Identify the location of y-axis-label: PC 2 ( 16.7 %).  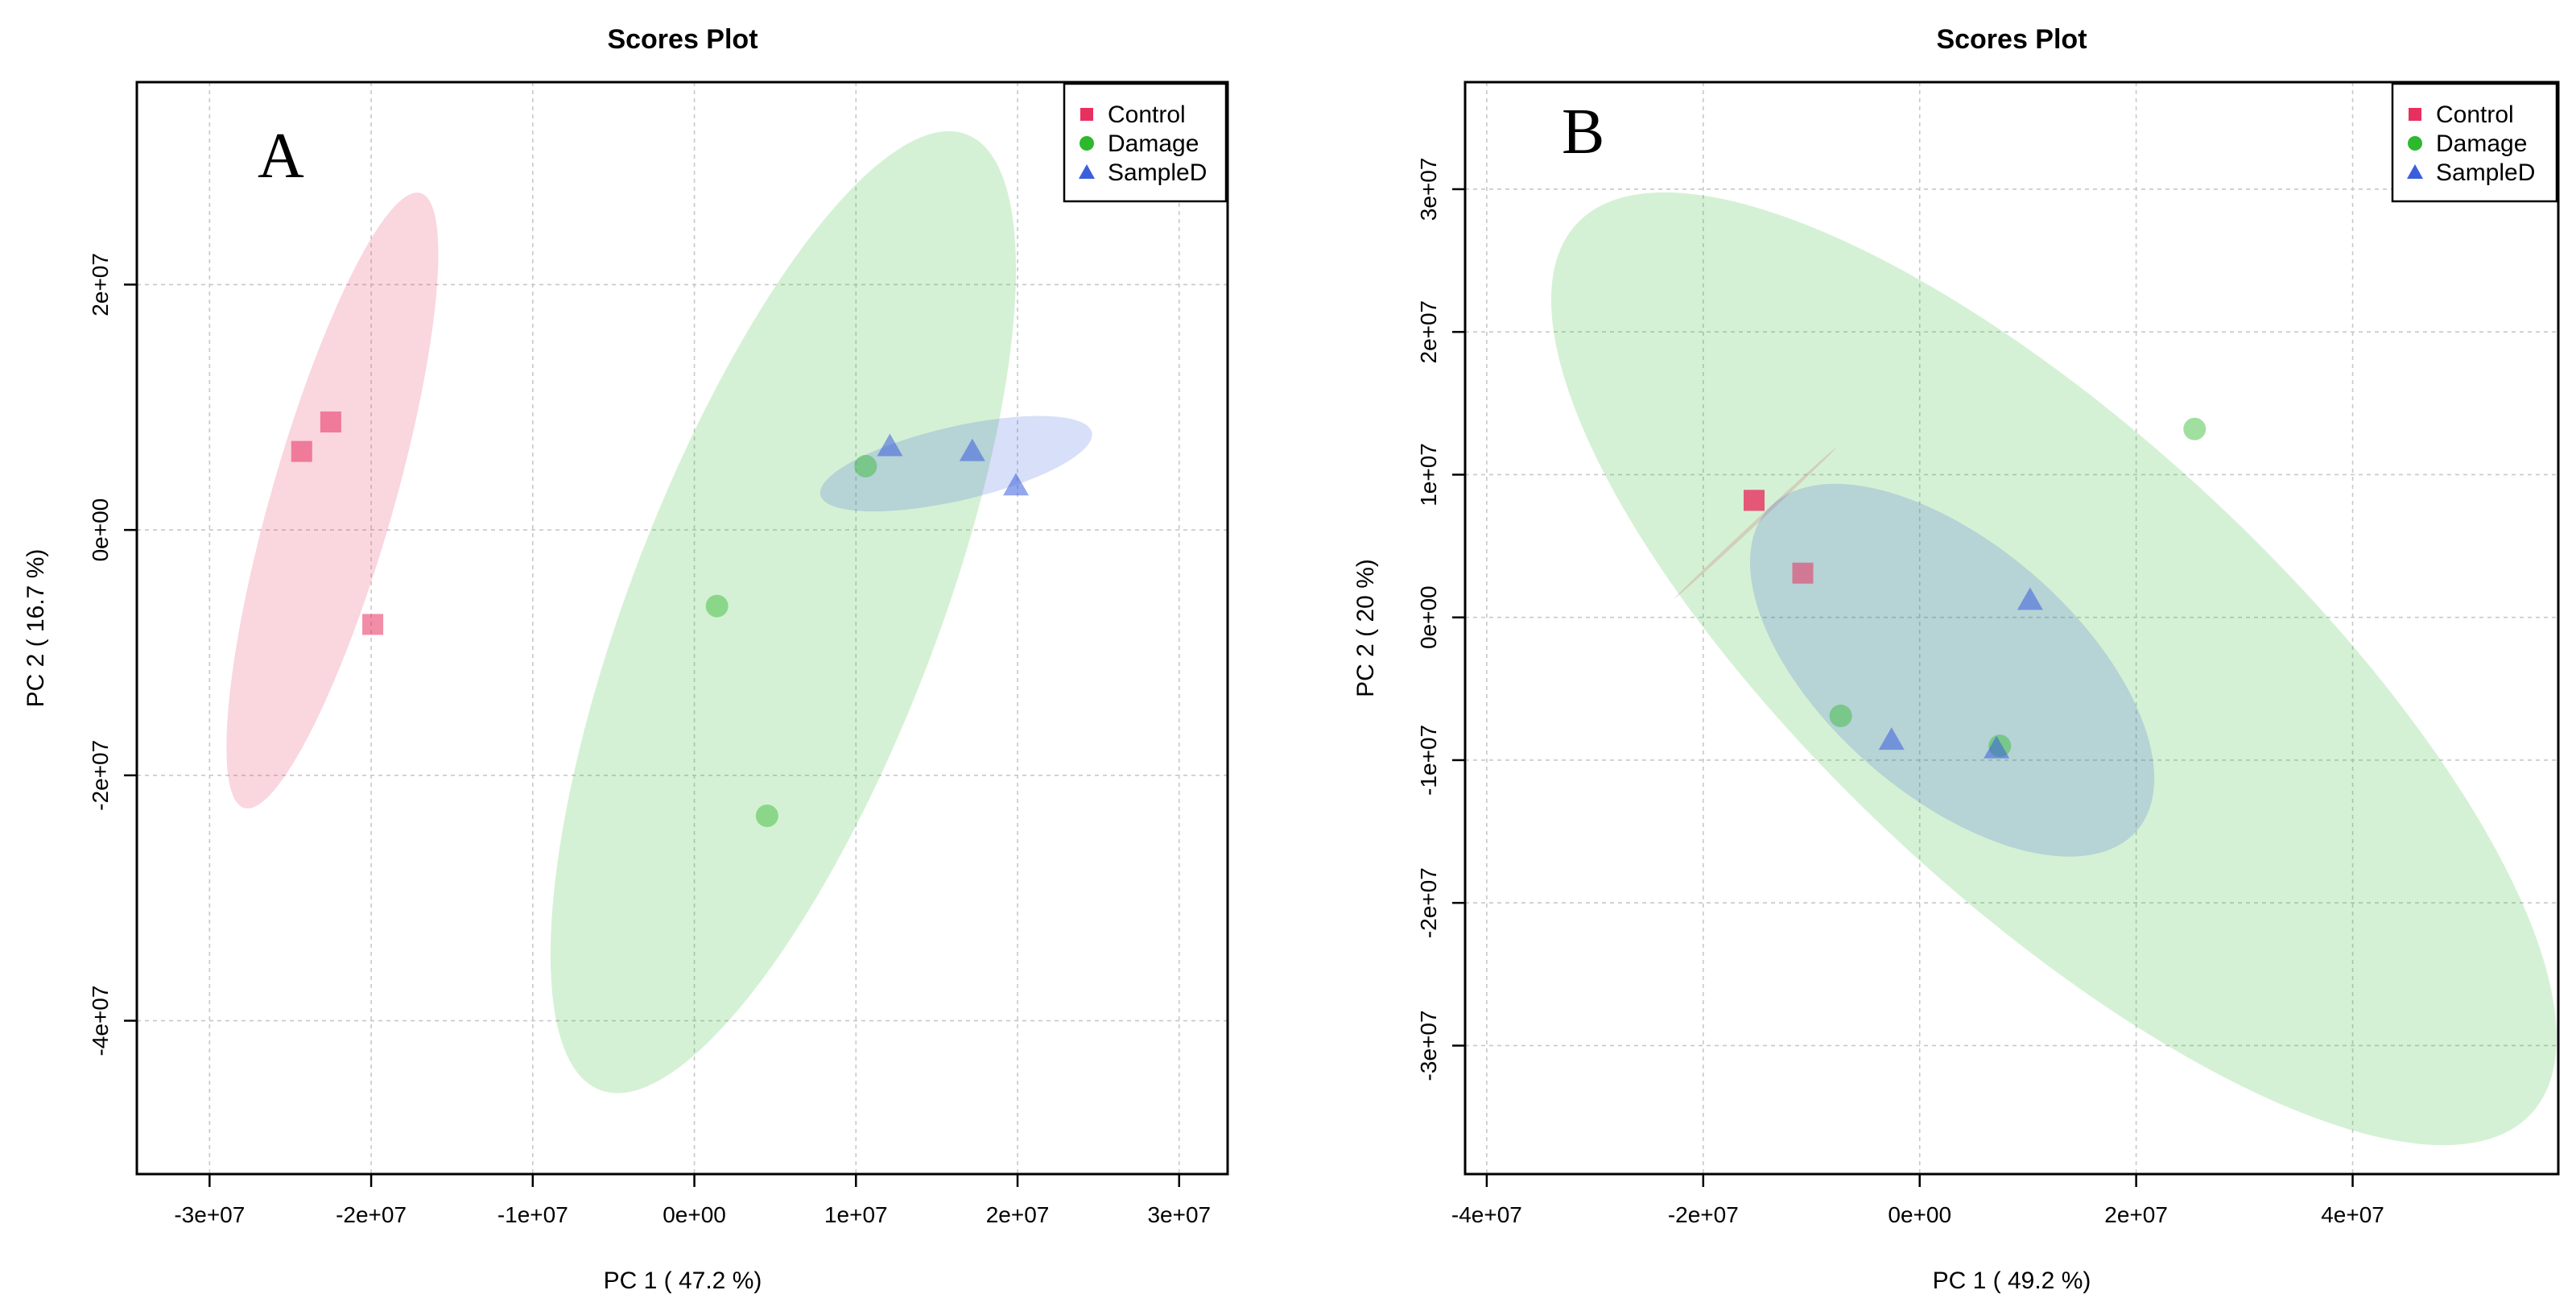
(36, 628).